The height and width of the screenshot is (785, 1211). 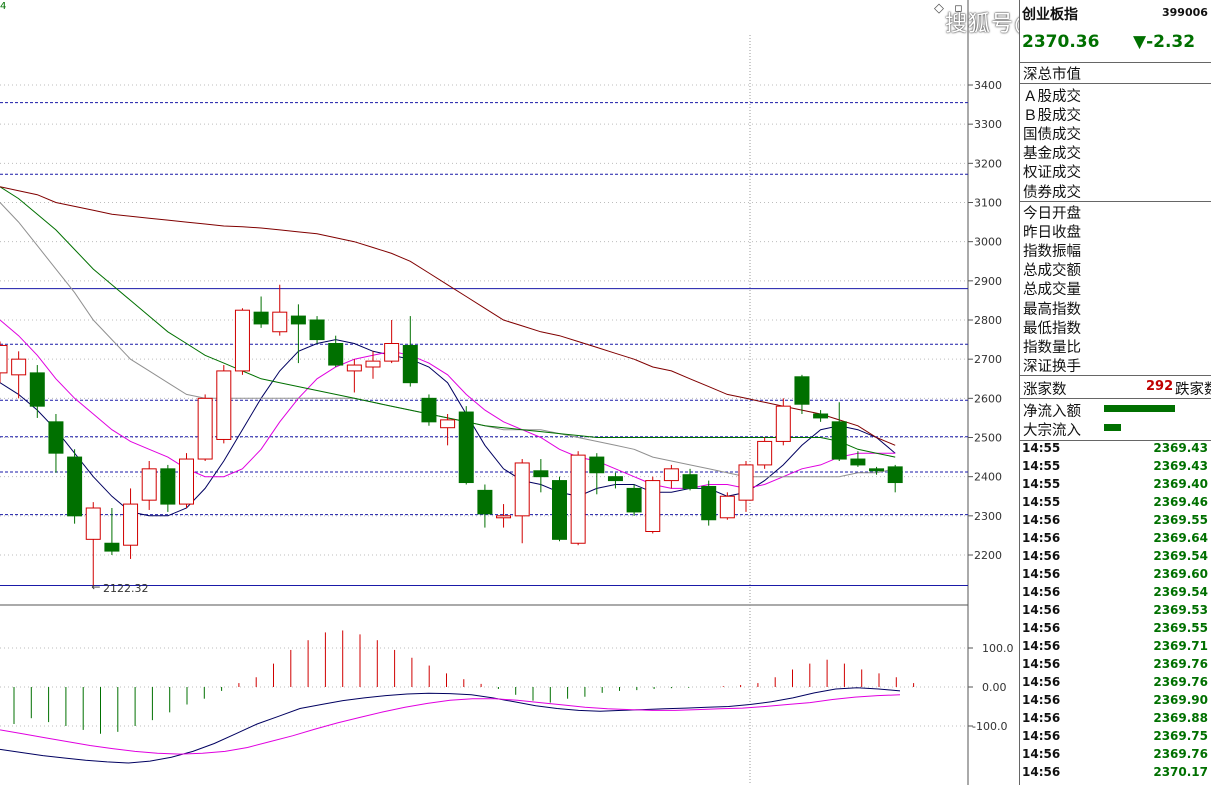 I want to click on flow-label: 大宗流入, so click(x=1052, y=431).